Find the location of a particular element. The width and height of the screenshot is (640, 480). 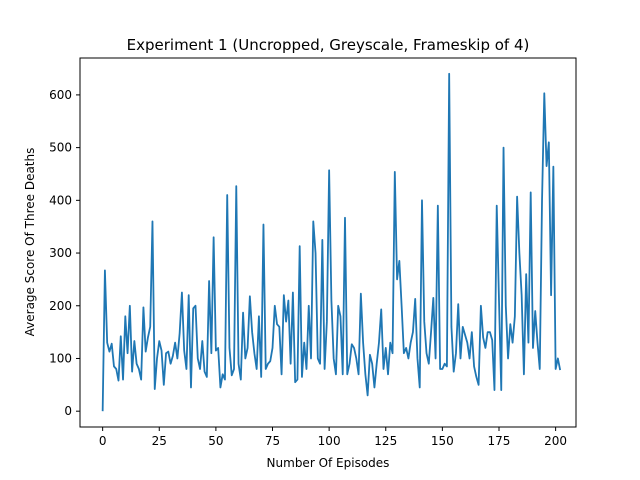

x-tick-label: 75 is located at coordinates (272, 441).